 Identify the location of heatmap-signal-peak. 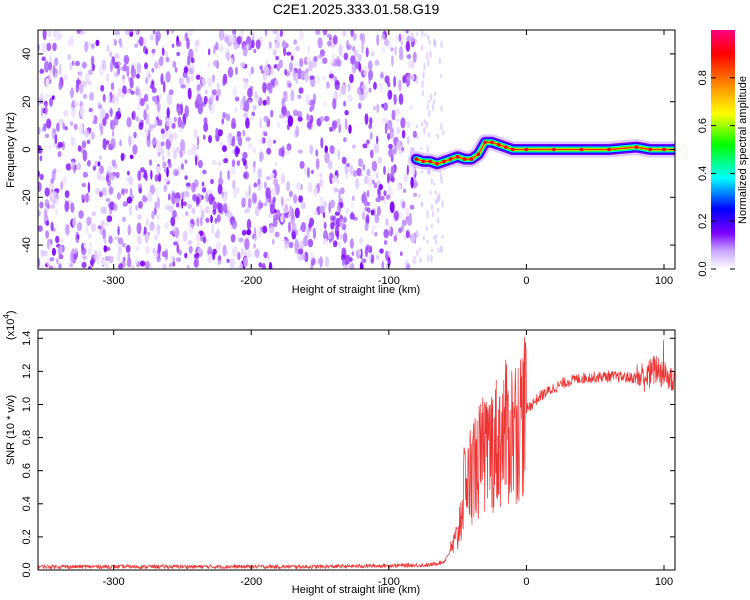
(499, 144).